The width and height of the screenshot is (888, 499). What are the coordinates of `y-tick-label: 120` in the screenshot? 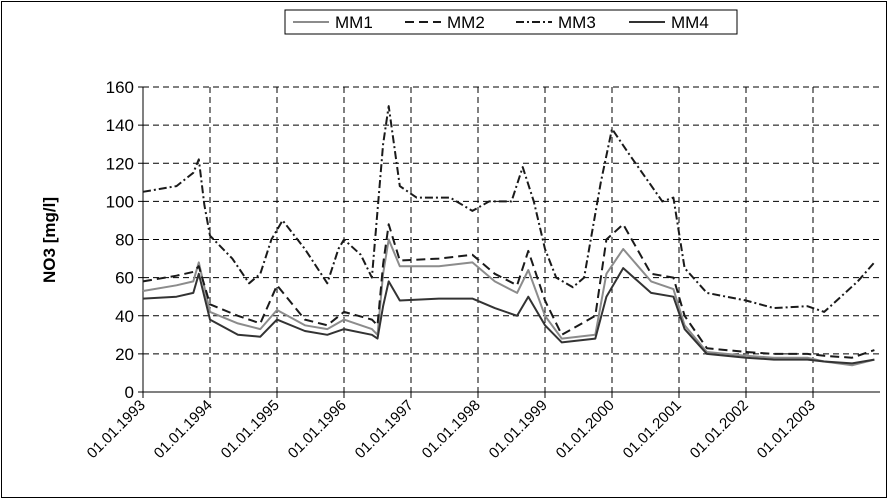 It's located at (120, 163).